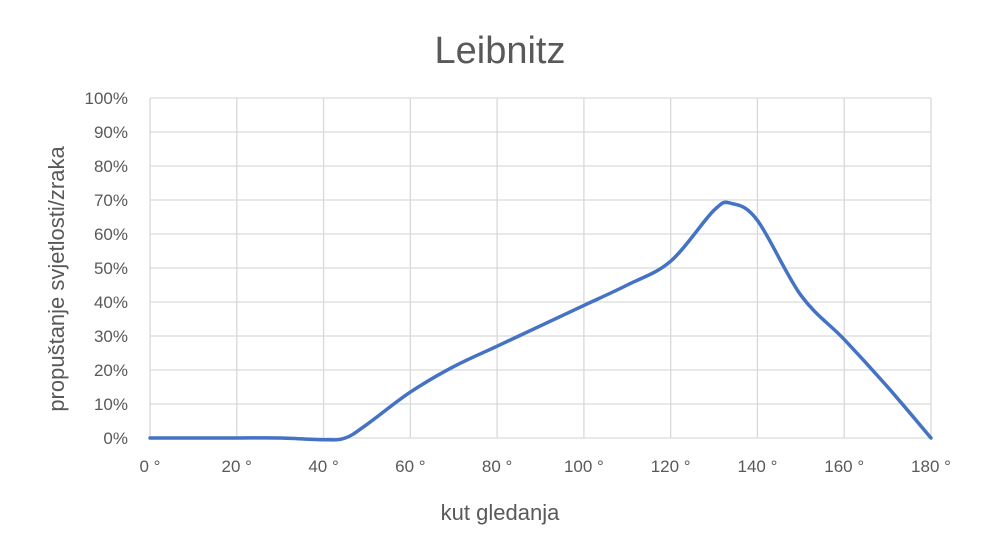  Describe the element at coordinates (111, 336) in the screenshot. I see `y-tick-label: 30%` at that location.